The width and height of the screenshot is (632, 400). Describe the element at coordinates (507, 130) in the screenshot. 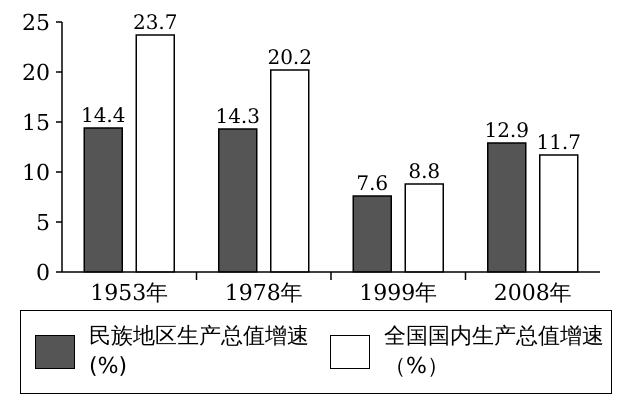

I see `data-label: 12.9` at that location.